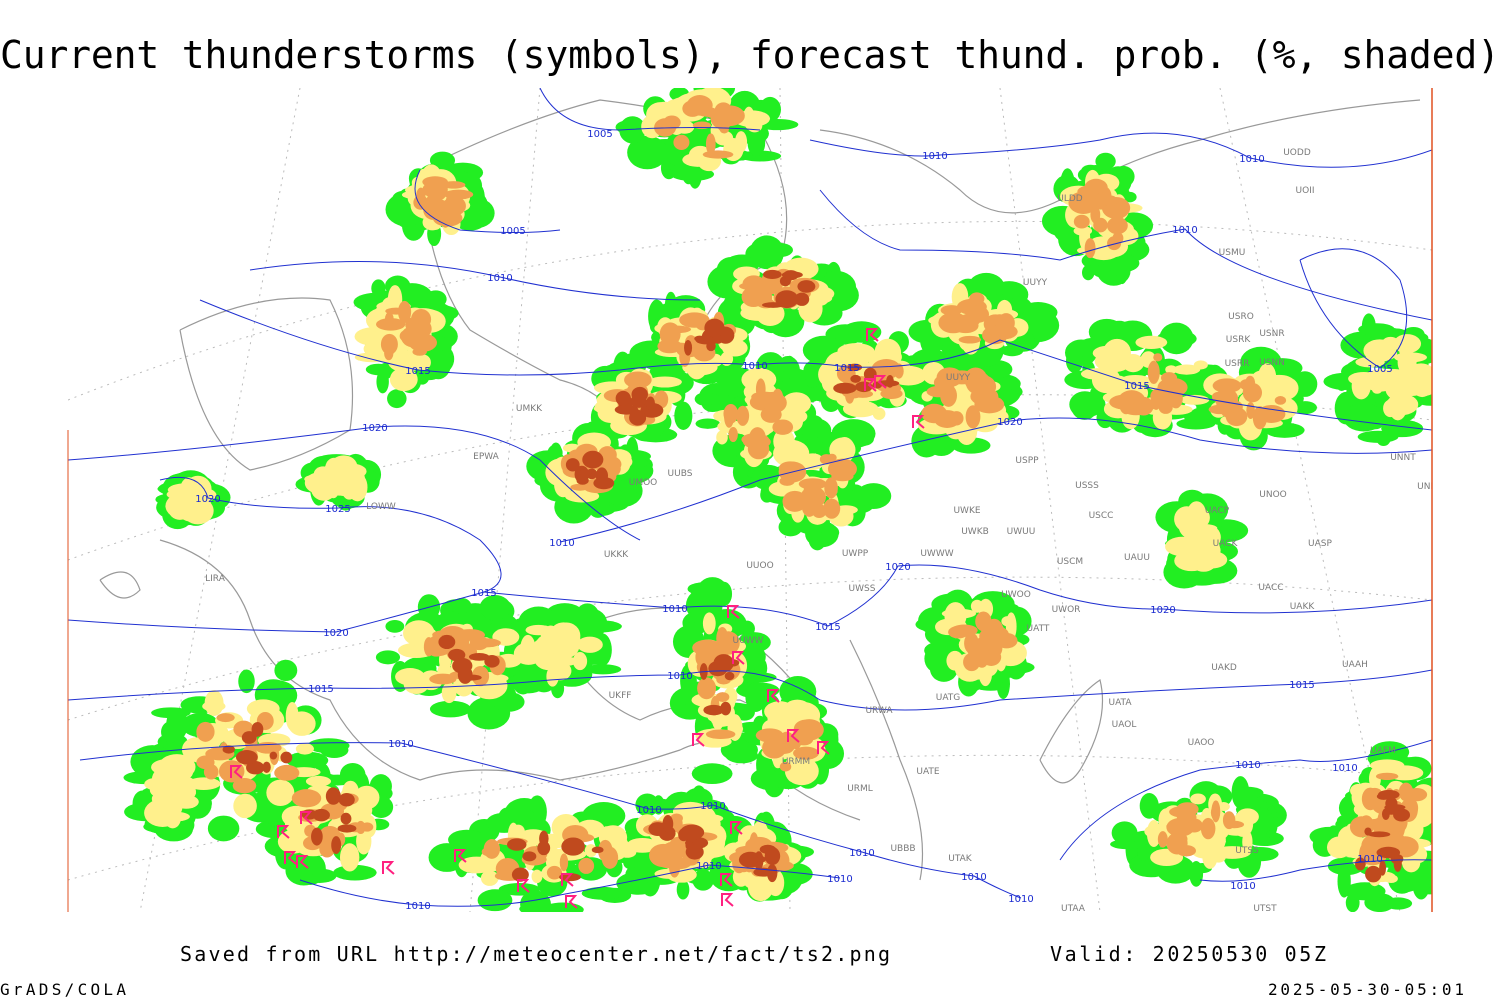 This screenshot has width=1500, height=1000. What do you see at coordinates (1070, 199) in the screenshot?
I see `station-label: ULDD` at bounding box center [1070, 199].